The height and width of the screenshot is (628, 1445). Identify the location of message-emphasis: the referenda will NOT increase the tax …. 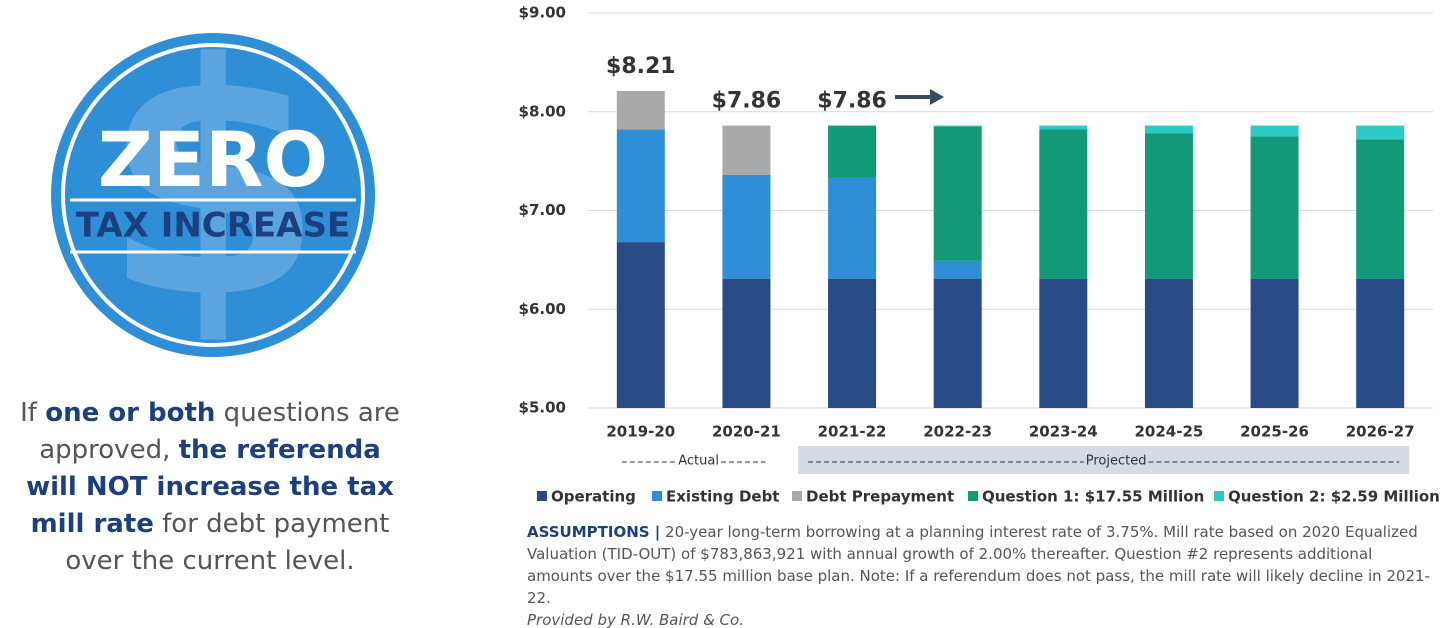
(210, 487).